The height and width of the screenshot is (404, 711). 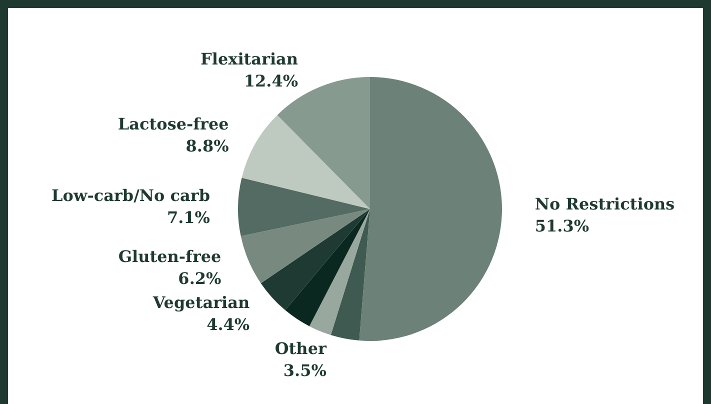 I want to click on data-label: 3.5%, so click(x=304, y=370).